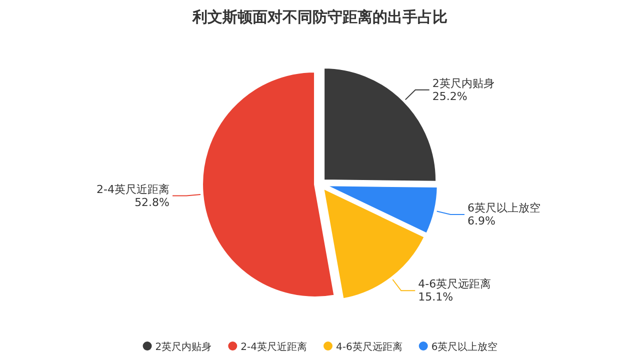 The image size is (640, 362). What do you see at coordinates (436, 297) in the screenshot?
I see `data-label: 15.1%` at bounding box center [436, 297].